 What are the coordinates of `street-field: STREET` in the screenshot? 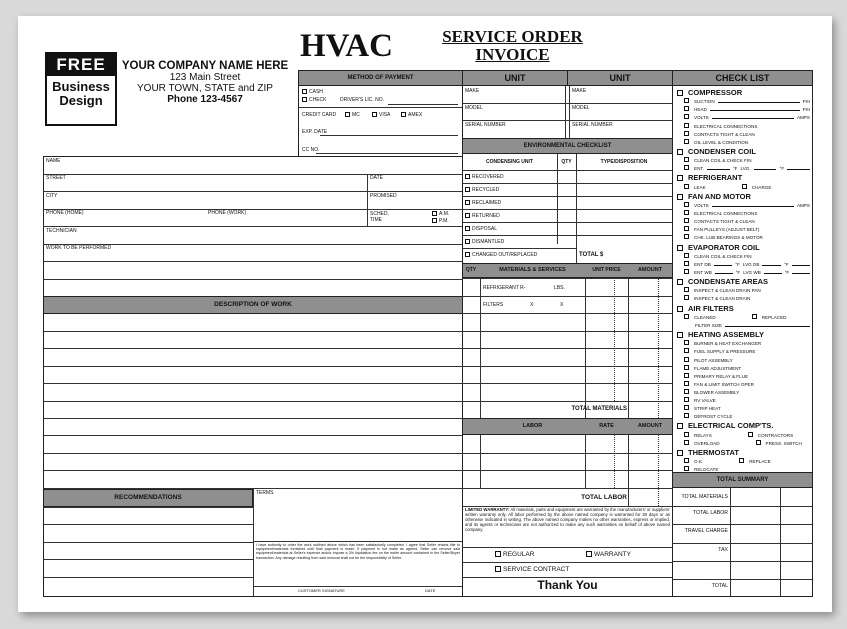 It's located at (56, 178).